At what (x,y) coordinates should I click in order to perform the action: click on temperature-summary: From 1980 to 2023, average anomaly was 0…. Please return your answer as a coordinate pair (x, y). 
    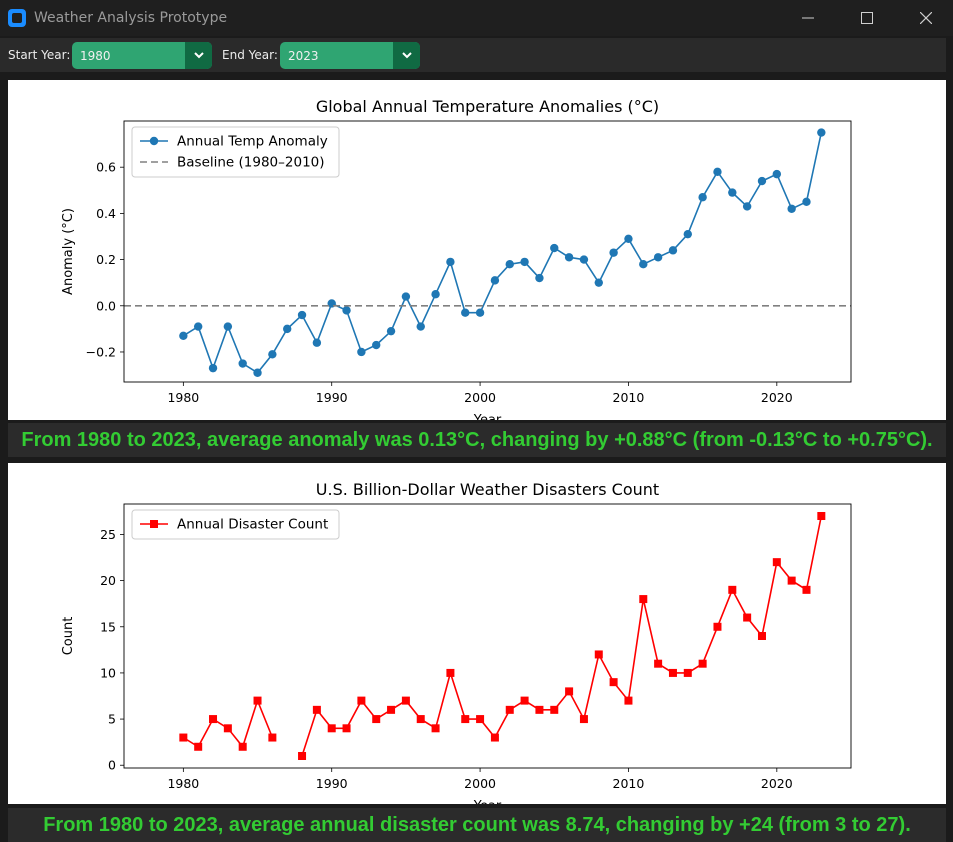
    Looking at the image, I should click on (477, 440).